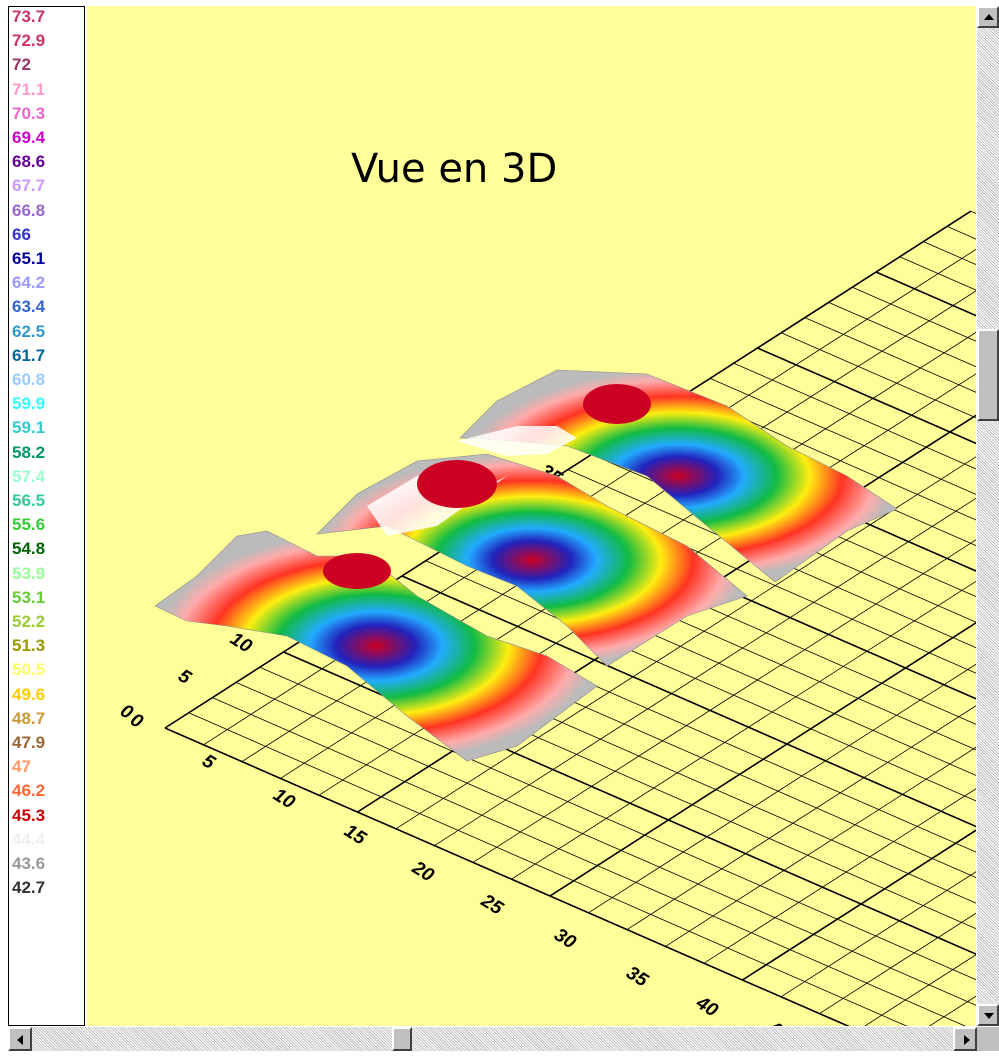 This screenshot has height=1059, width=999. Describe the element at coordinates (29, 89) in the screenshot. I see `legend-value: 71.1` at that location.